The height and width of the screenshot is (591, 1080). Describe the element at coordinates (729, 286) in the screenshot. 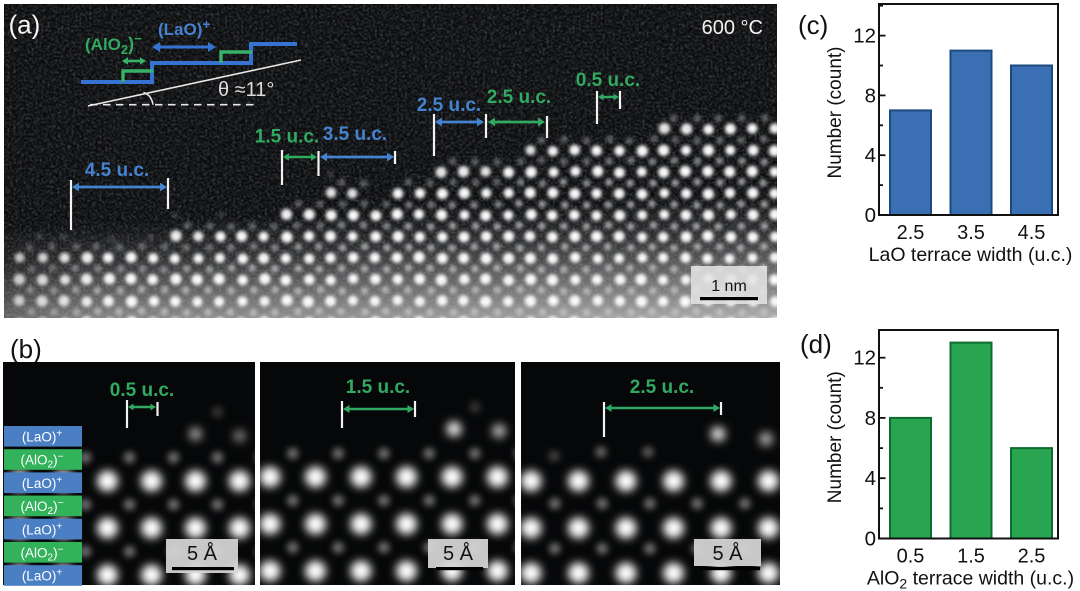

I see `svg-text: 1 nm` at that location.